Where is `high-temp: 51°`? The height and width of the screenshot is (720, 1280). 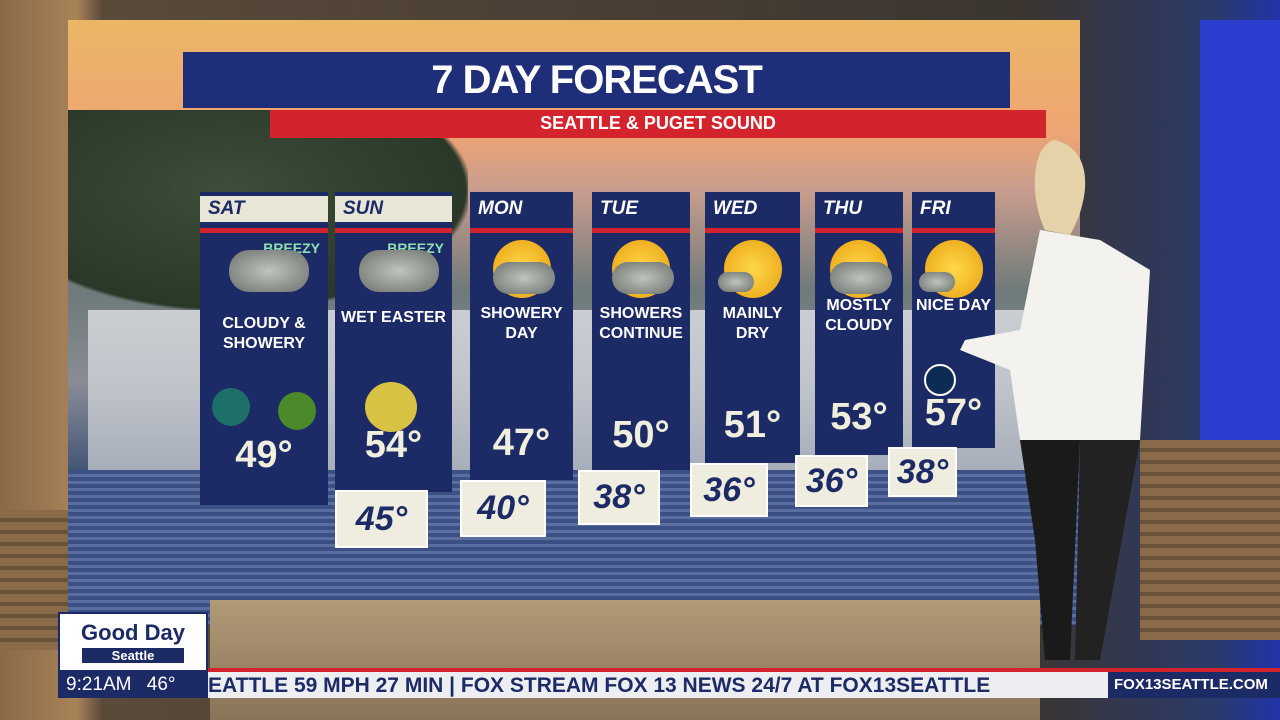 high-temp: 51° is located at coordinates (752, 425).